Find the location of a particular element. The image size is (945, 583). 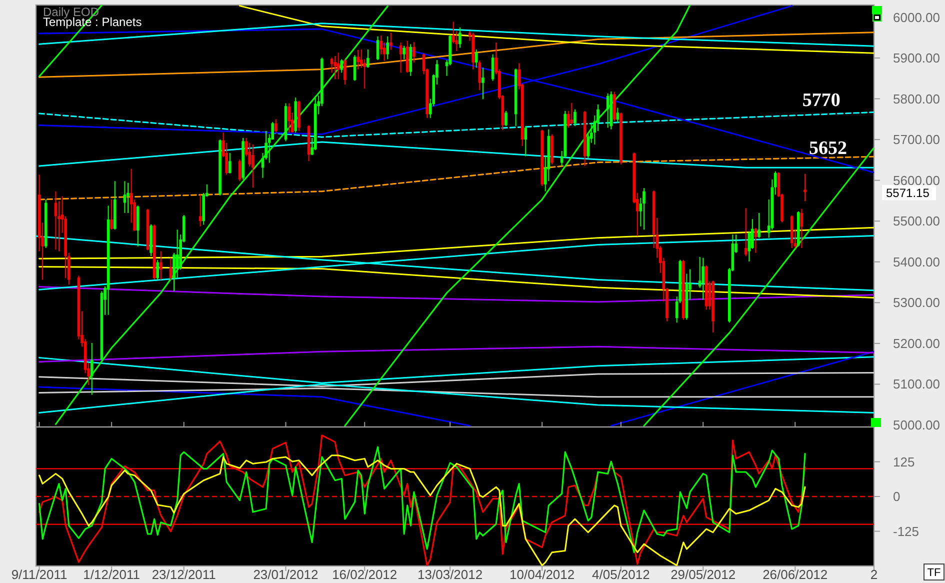

annotation: 5770 is located at coordinates (821, 101).